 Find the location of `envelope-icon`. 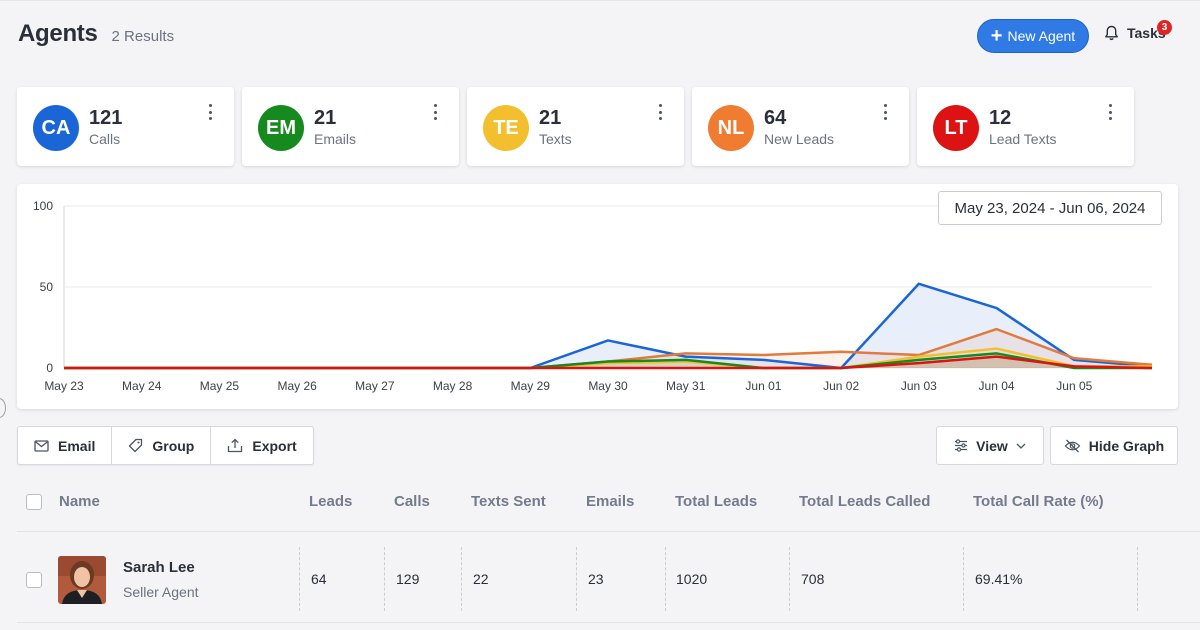

envelope-icon is located at coordinates (41, 445).